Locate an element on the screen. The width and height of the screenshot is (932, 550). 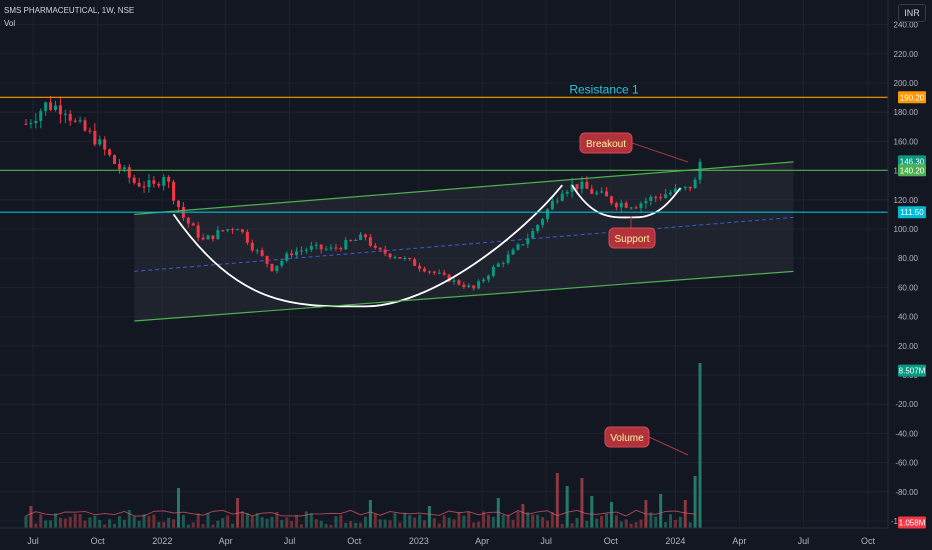
breakout-callout-label: Breakout is located at coordinates (606, 144).